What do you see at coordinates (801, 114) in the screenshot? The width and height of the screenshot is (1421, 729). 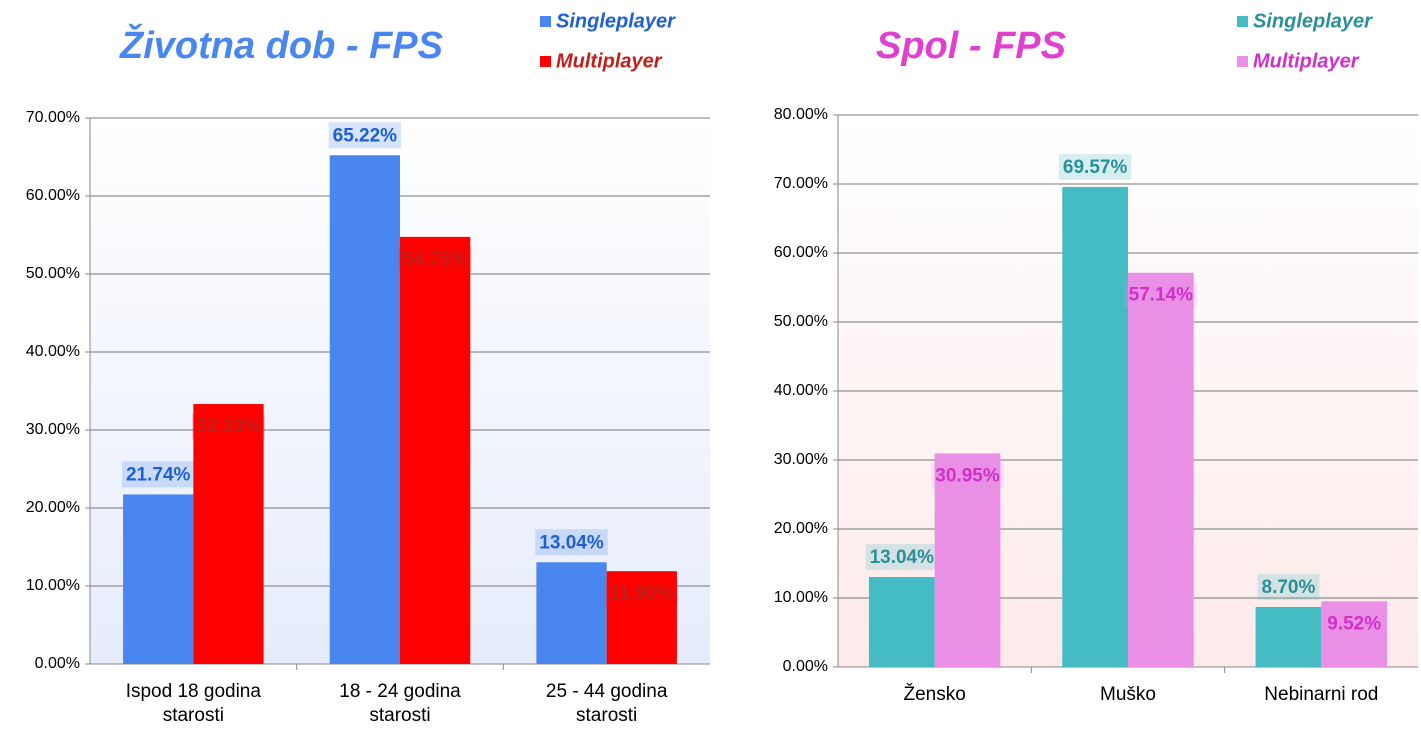 I see `y-tick-label: 80.00%` at bounding box center [801, 114].